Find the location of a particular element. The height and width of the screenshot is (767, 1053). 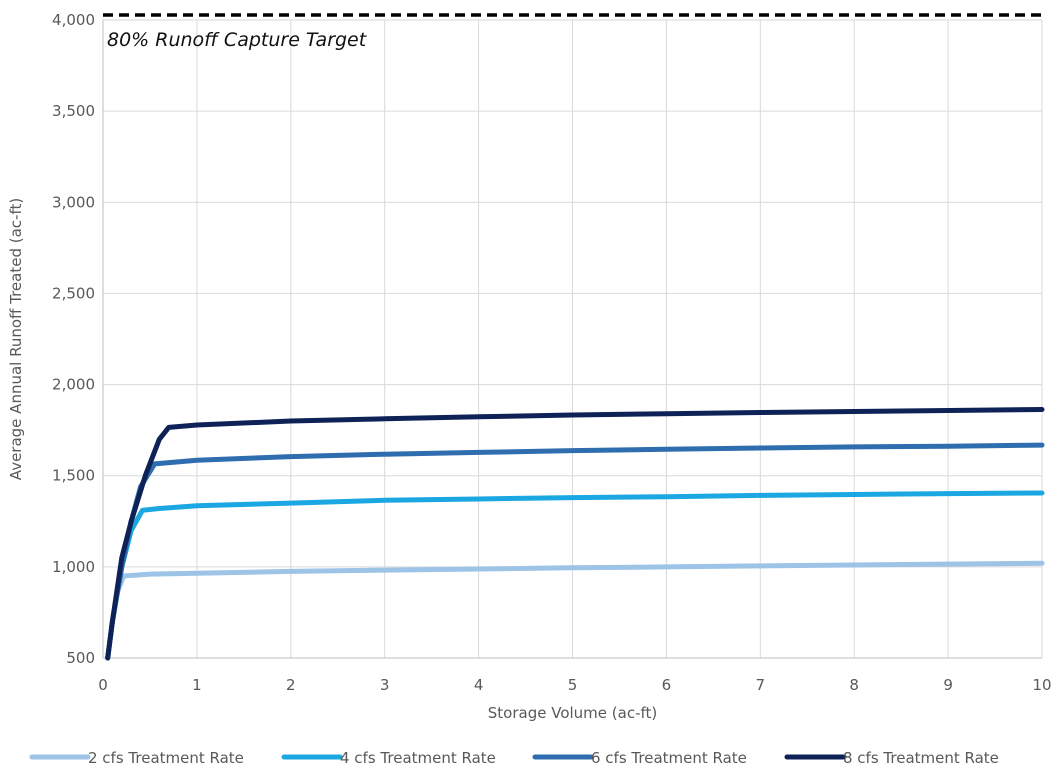

y-axis-title: Average Annual Runoff Treated (ac-ft) is located at coordinates (16, 339).